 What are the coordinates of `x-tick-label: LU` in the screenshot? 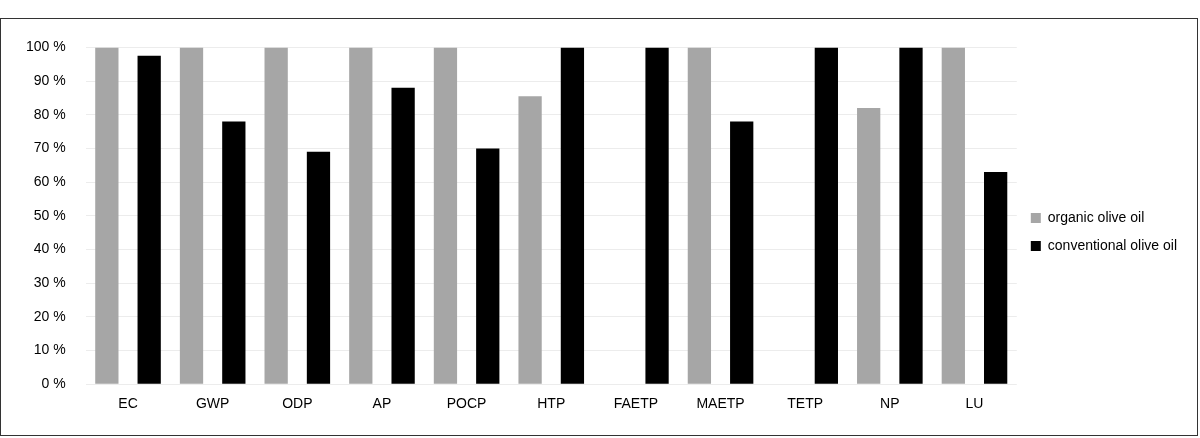 It's located at (974, 403).